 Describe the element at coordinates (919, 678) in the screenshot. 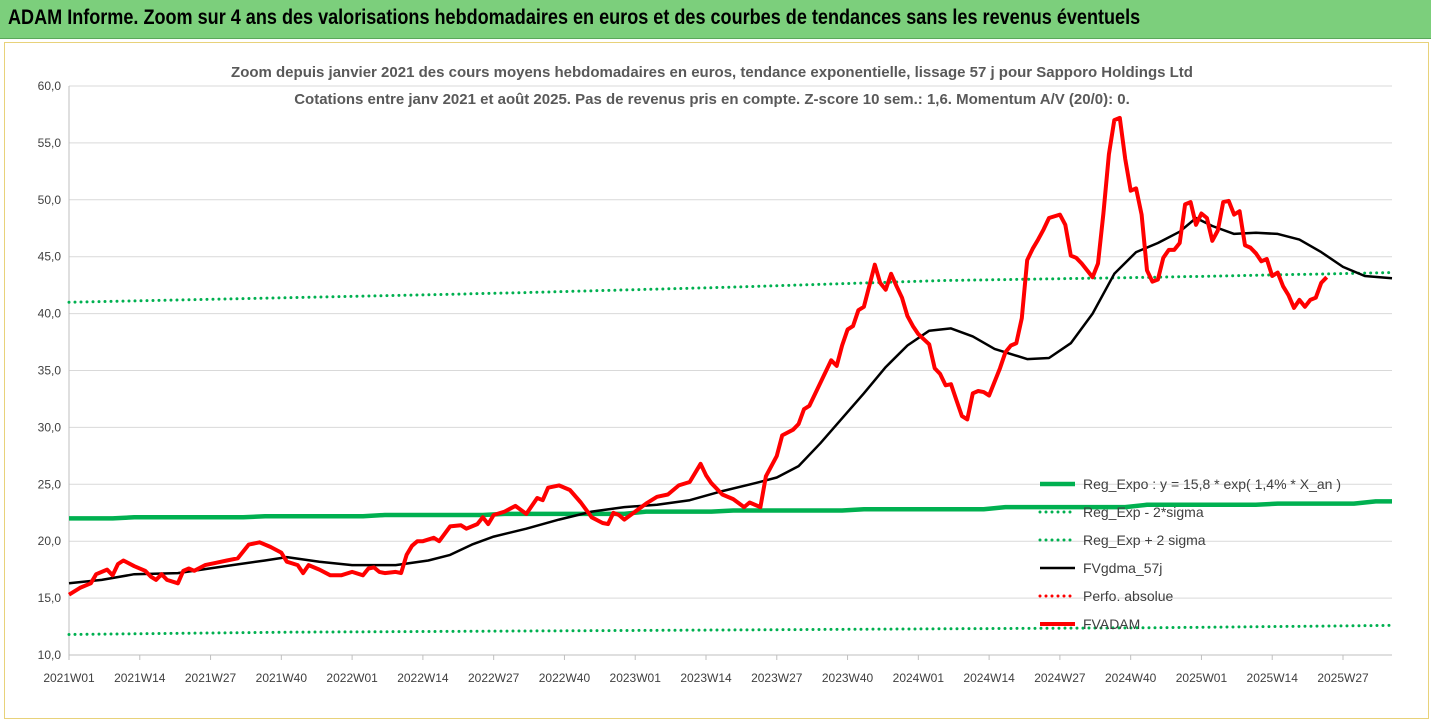

I see `x-tick-label: 2024W01` at that location.